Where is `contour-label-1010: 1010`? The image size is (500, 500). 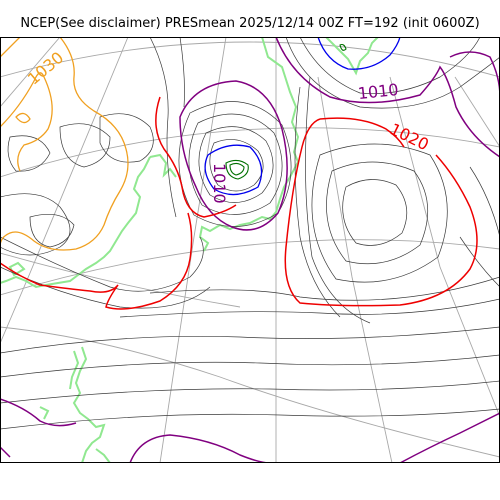
contour-label-1010: 1010 is located at coordinates (378, 91).